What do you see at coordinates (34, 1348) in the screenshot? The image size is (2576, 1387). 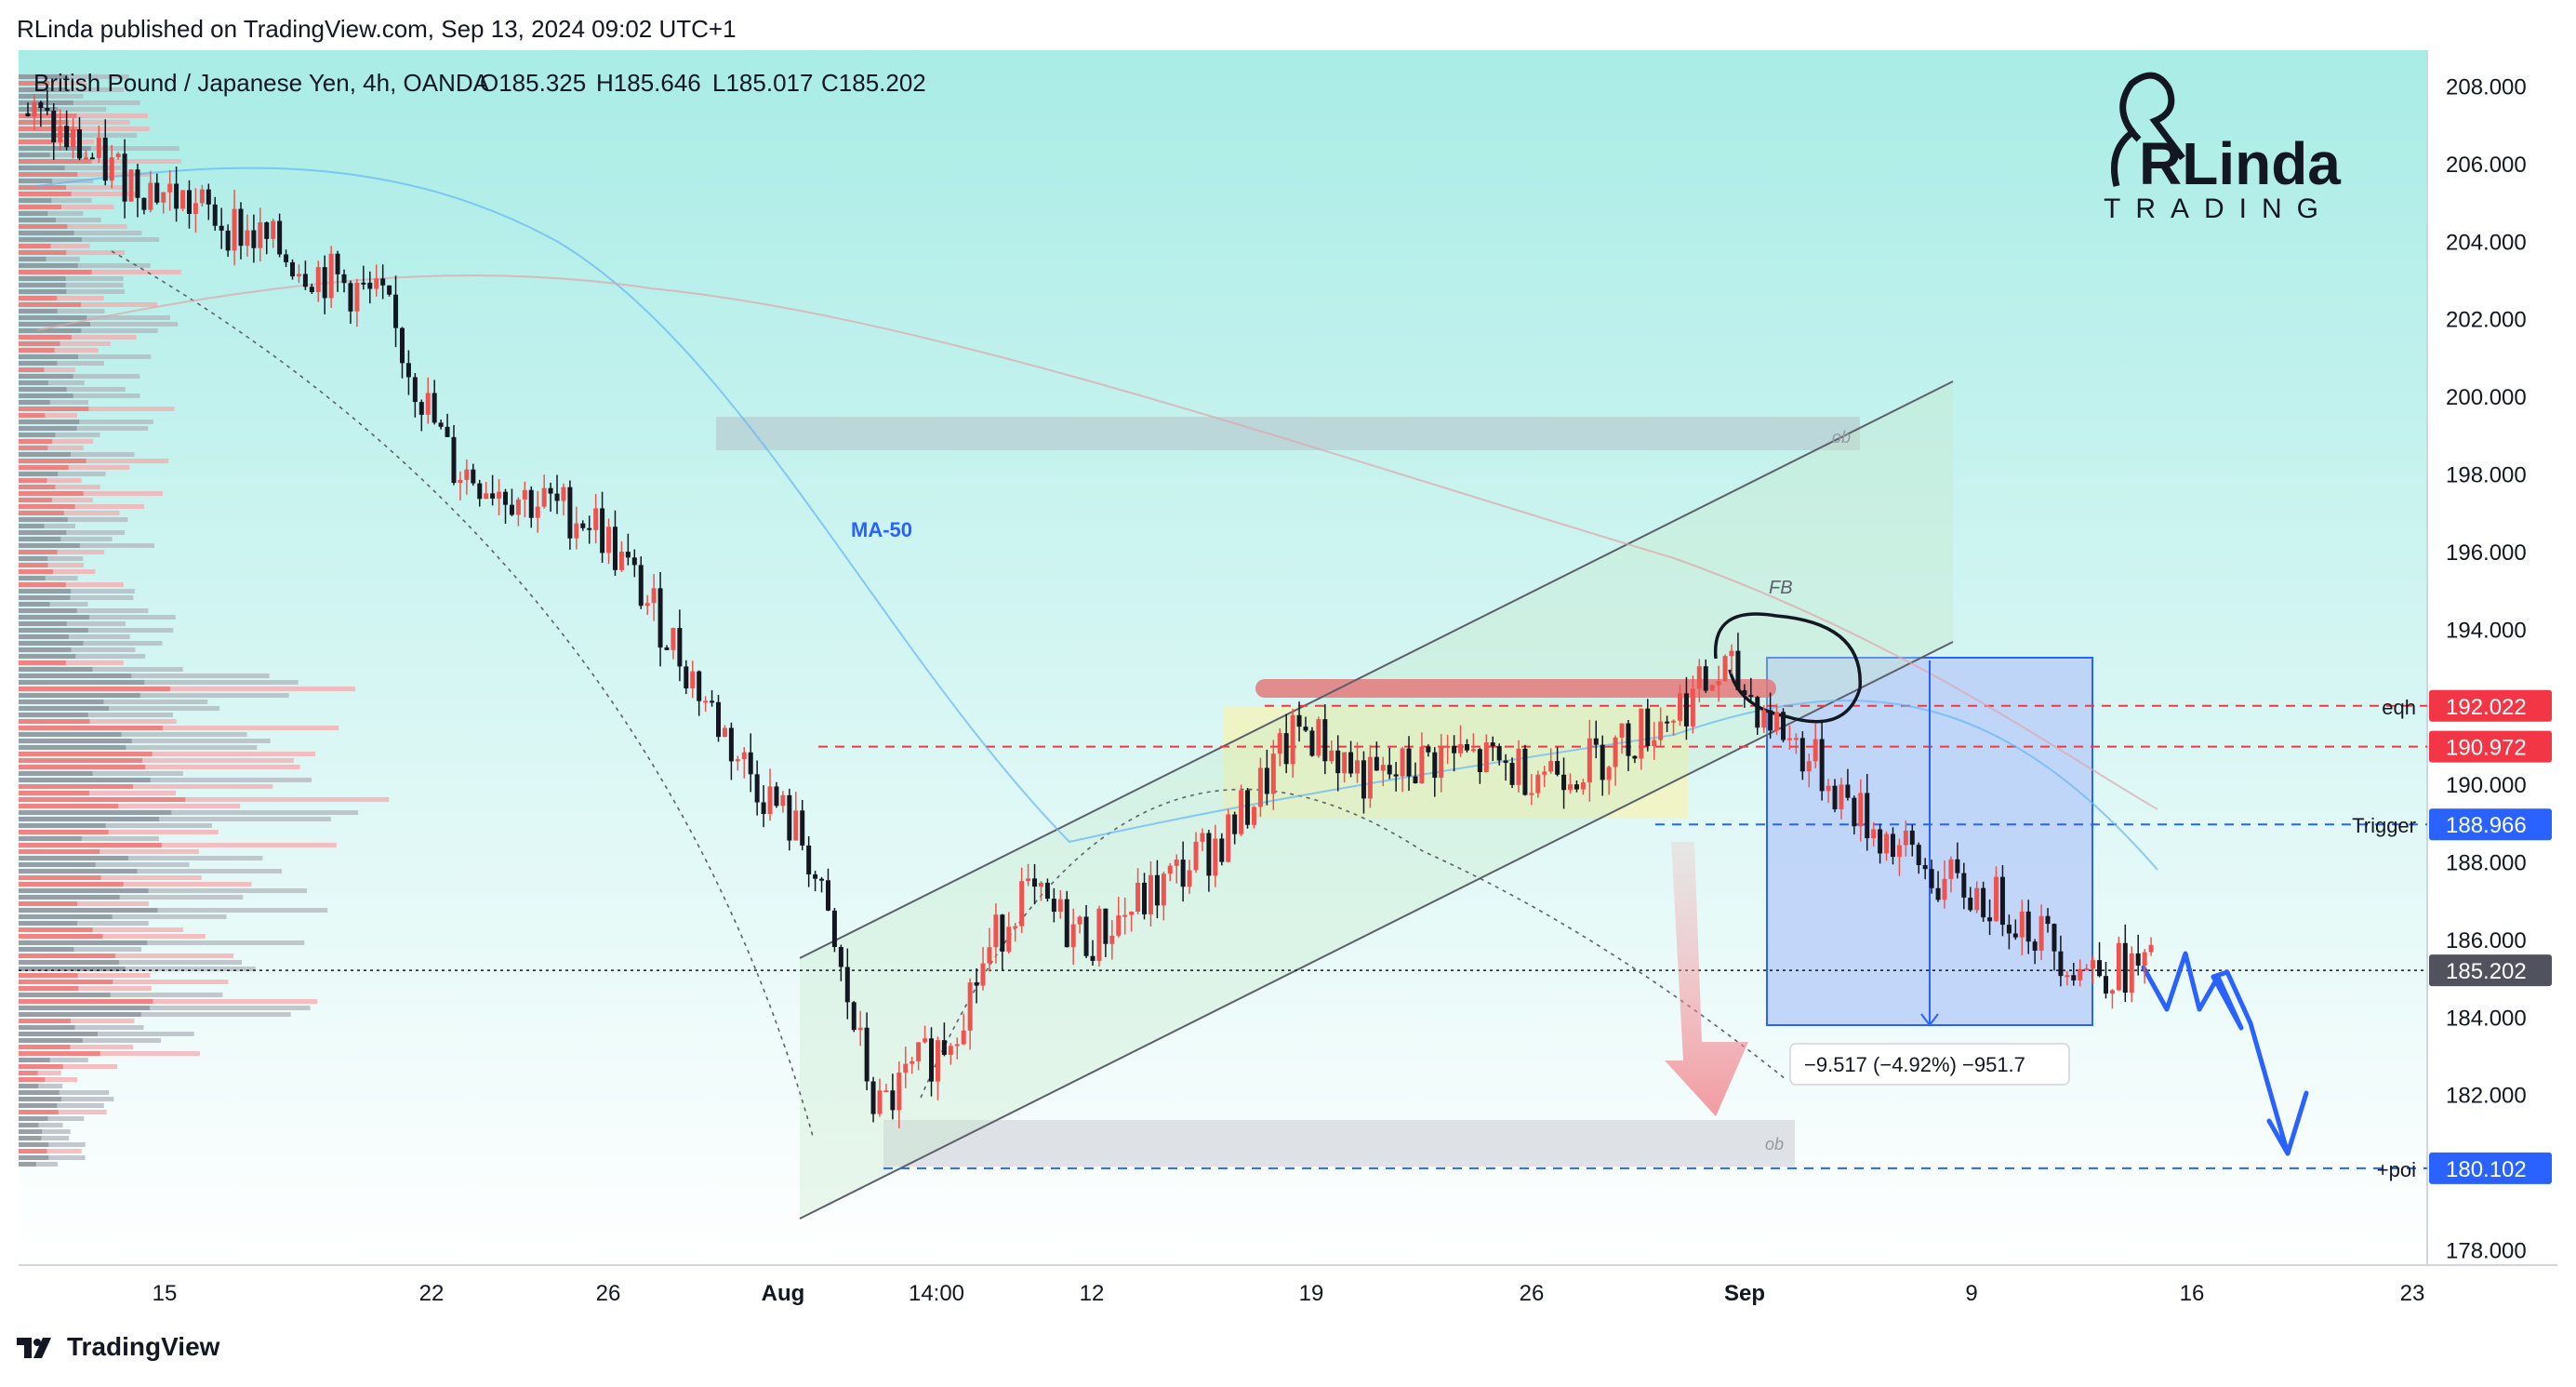 I see `tradingview-icon` at bounding box center [34, 1348].